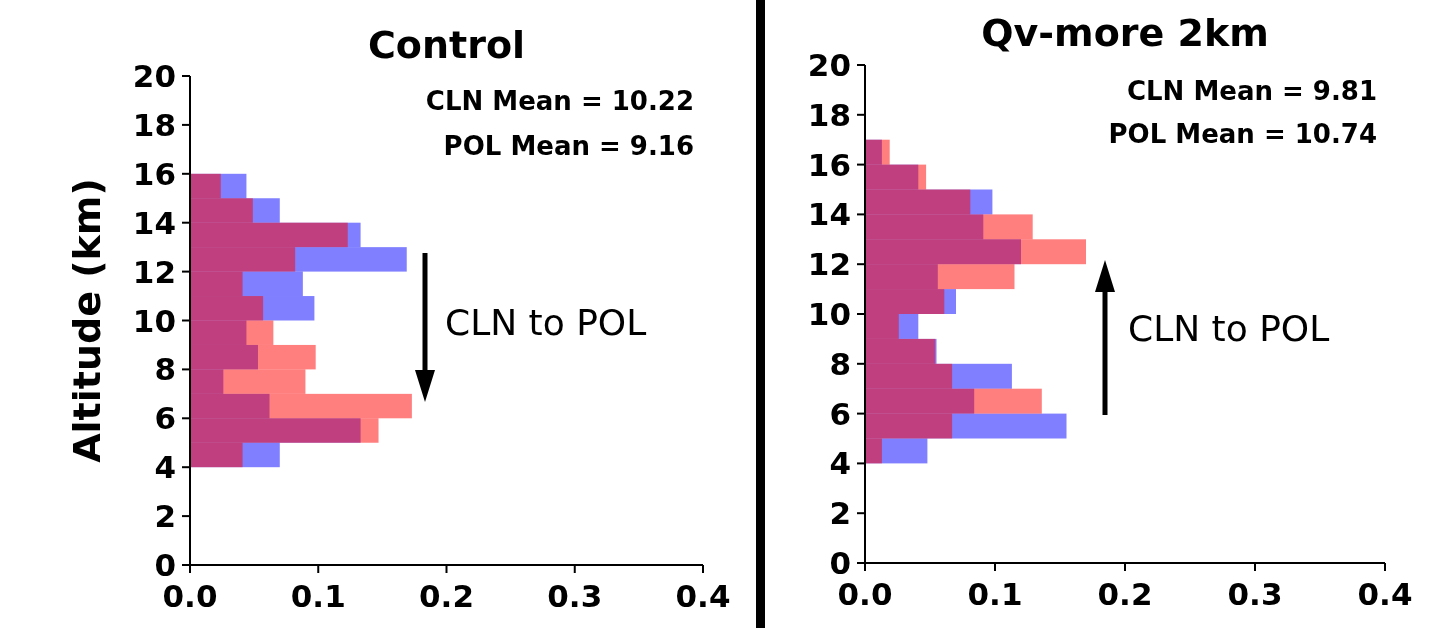 The width and height of the screenshot is (1439, 628). What do you see at coordinates (446, 45) in the screenshot?
I see `chart-title: Control` at bounding box center [446, 45].